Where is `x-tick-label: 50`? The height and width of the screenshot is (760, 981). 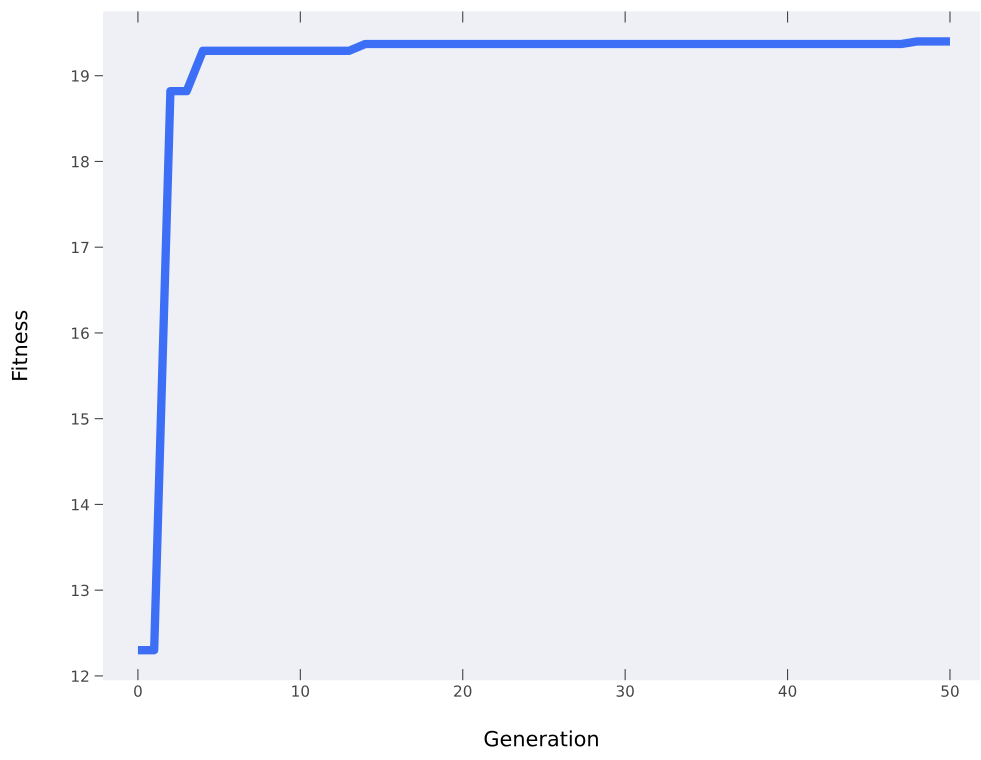
x-tick-label: 50 is located at coordinates (950, 691).